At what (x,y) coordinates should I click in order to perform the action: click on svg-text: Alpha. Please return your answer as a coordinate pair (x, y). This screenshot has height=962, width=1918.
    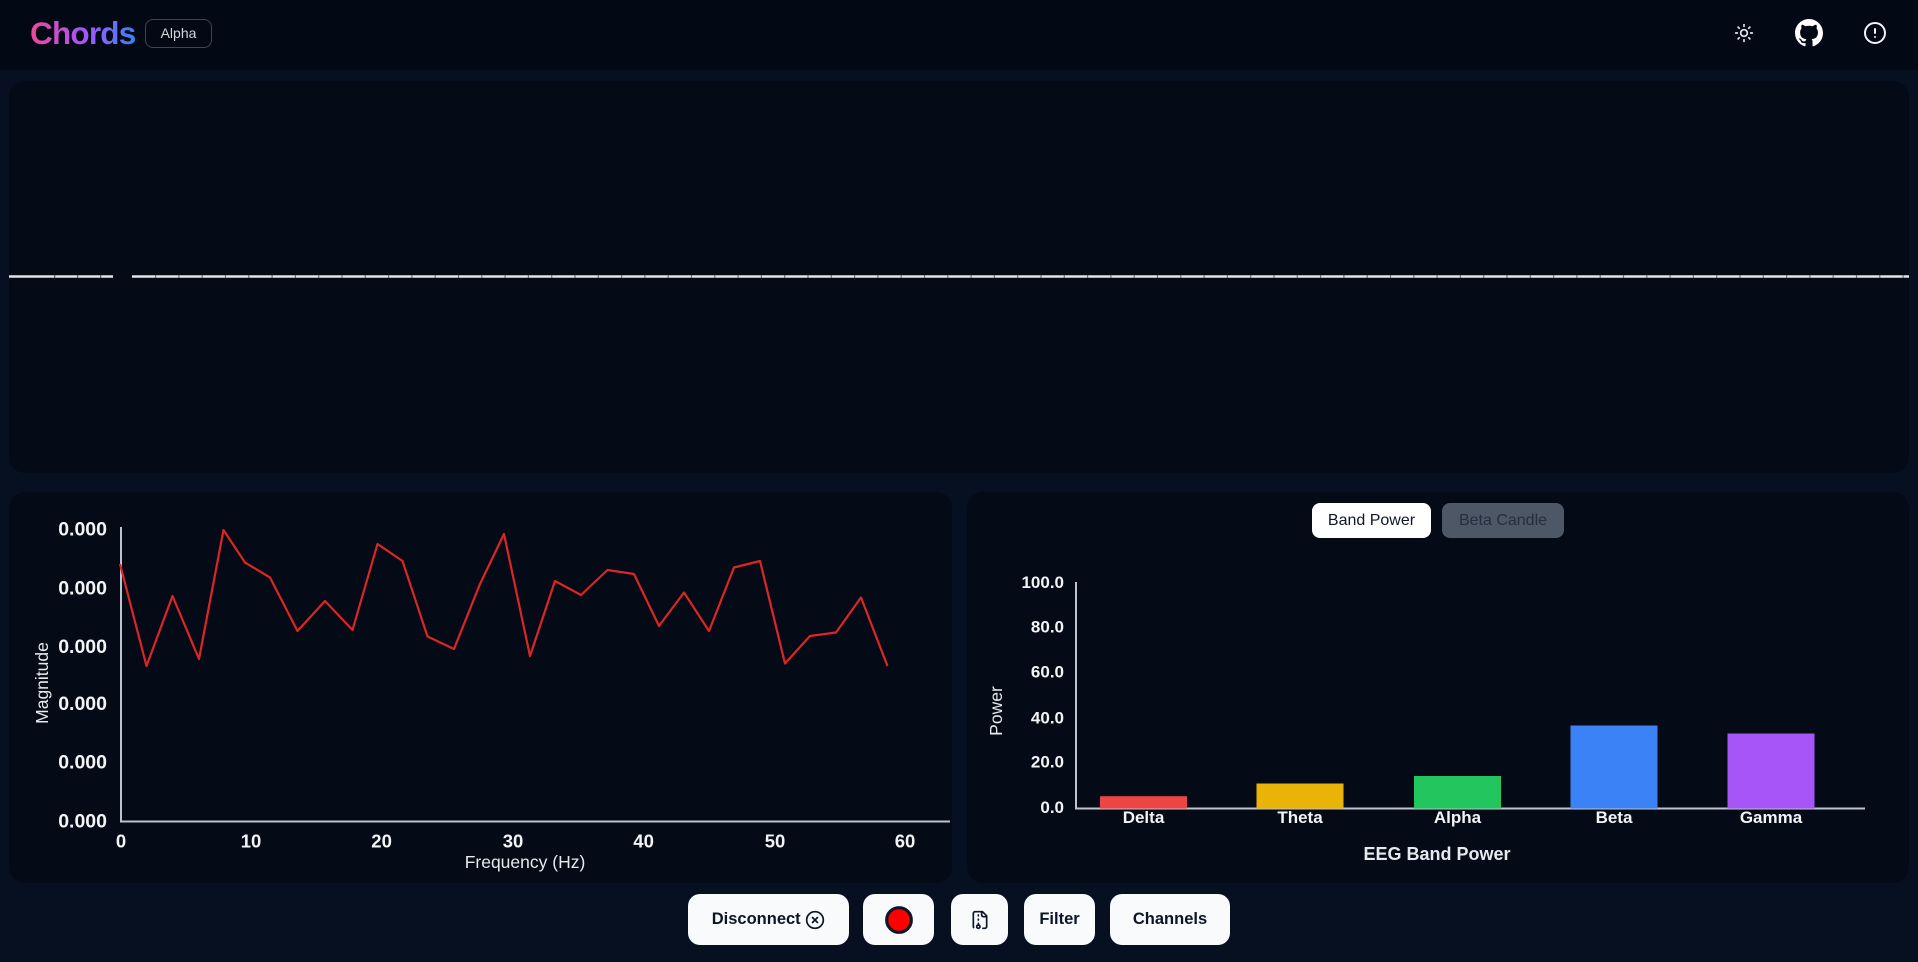
    Looking at the image, I should click on (1458, 817).